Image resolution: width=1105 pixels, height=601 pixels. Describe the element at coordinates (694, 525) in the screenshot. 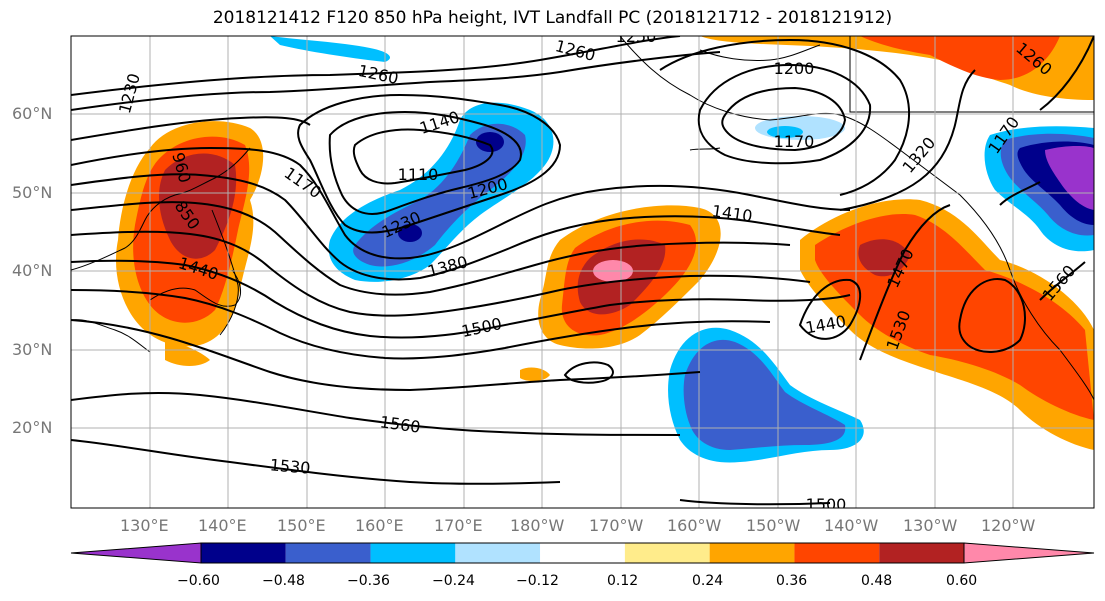

I see `lon-label: 160°W` at that location.